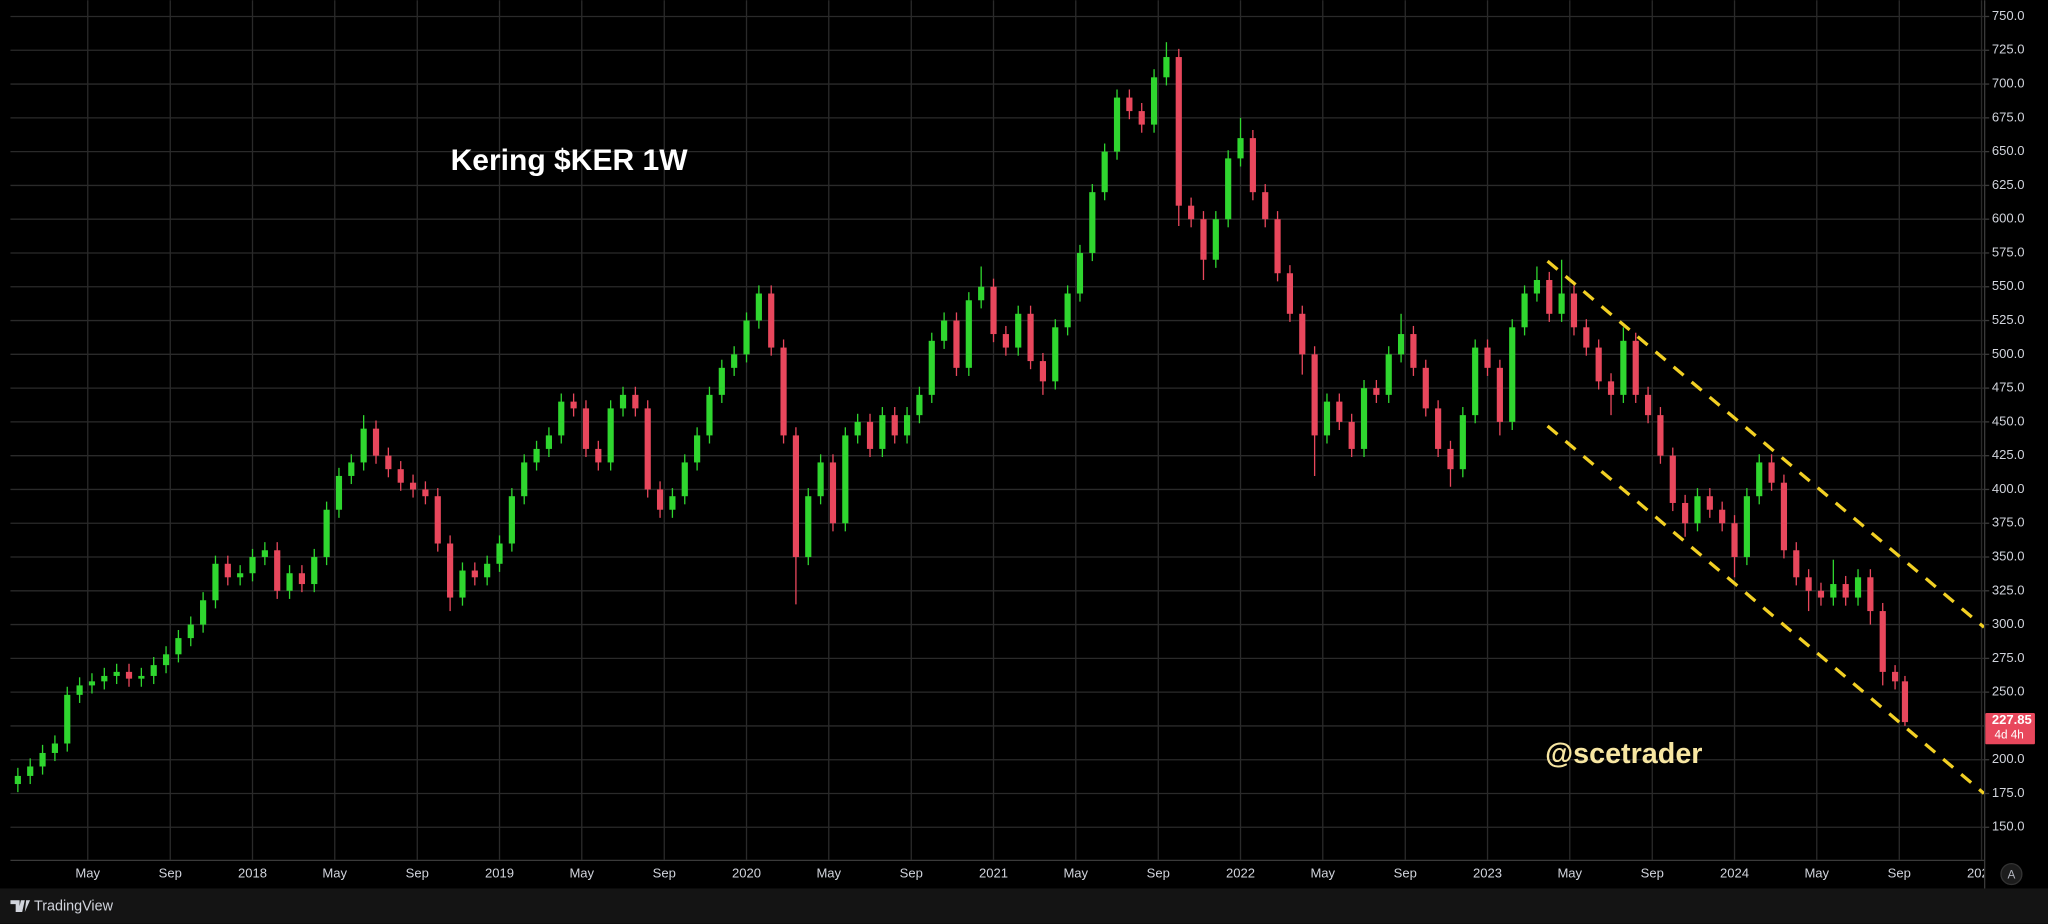 The image size is (2048, 924). Describe the element at coordinates (2008, 734) in the screenshot. I see `countdown-label: 4d 4h` at that location.